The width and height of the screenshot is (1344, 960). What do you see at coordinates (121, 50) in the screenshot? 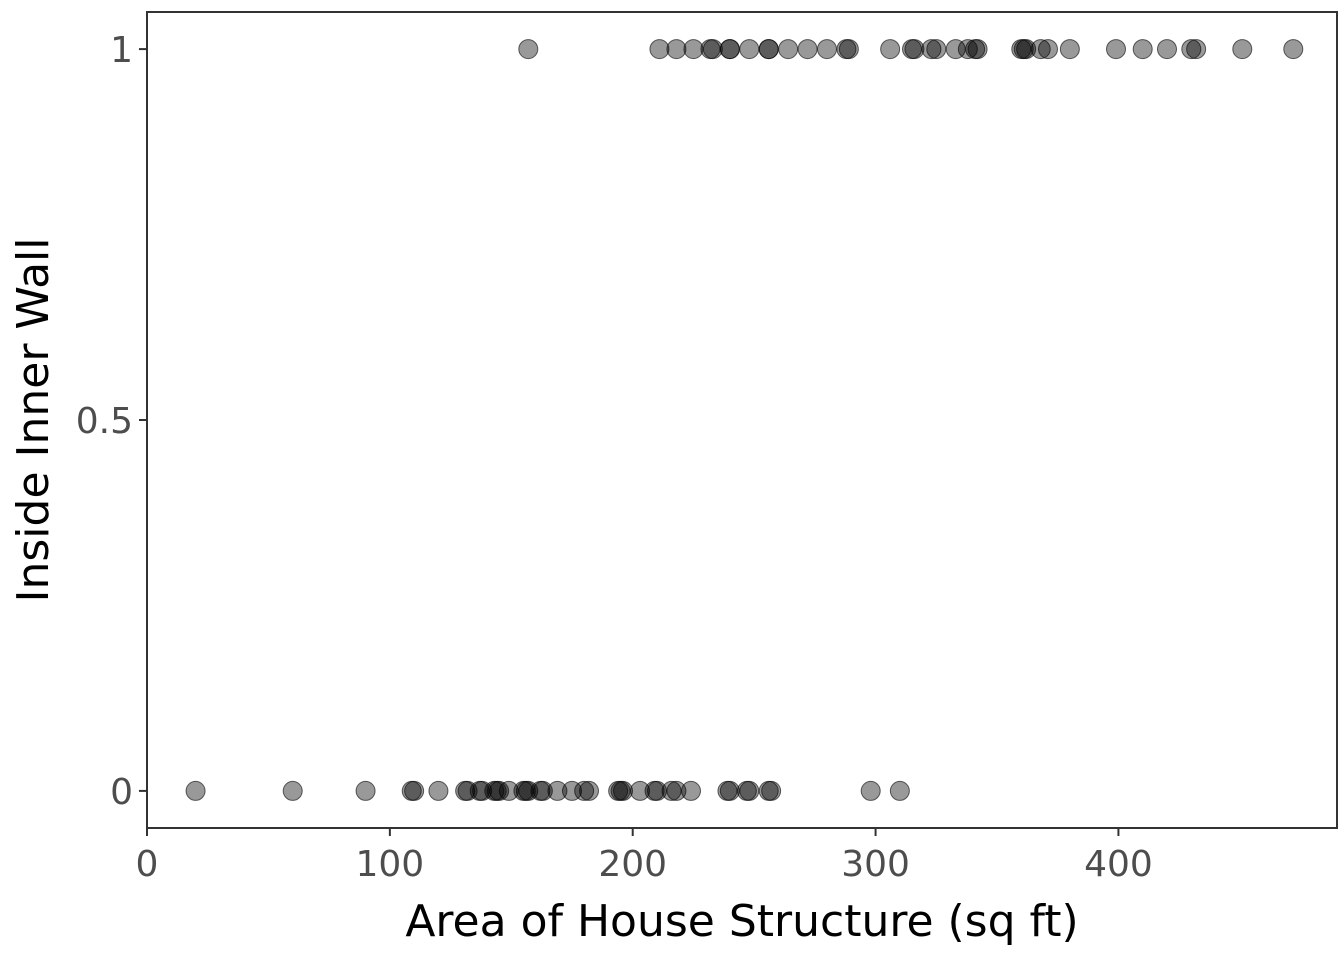
I see `y-tick-label: 1` at bounding box center [121, 50].